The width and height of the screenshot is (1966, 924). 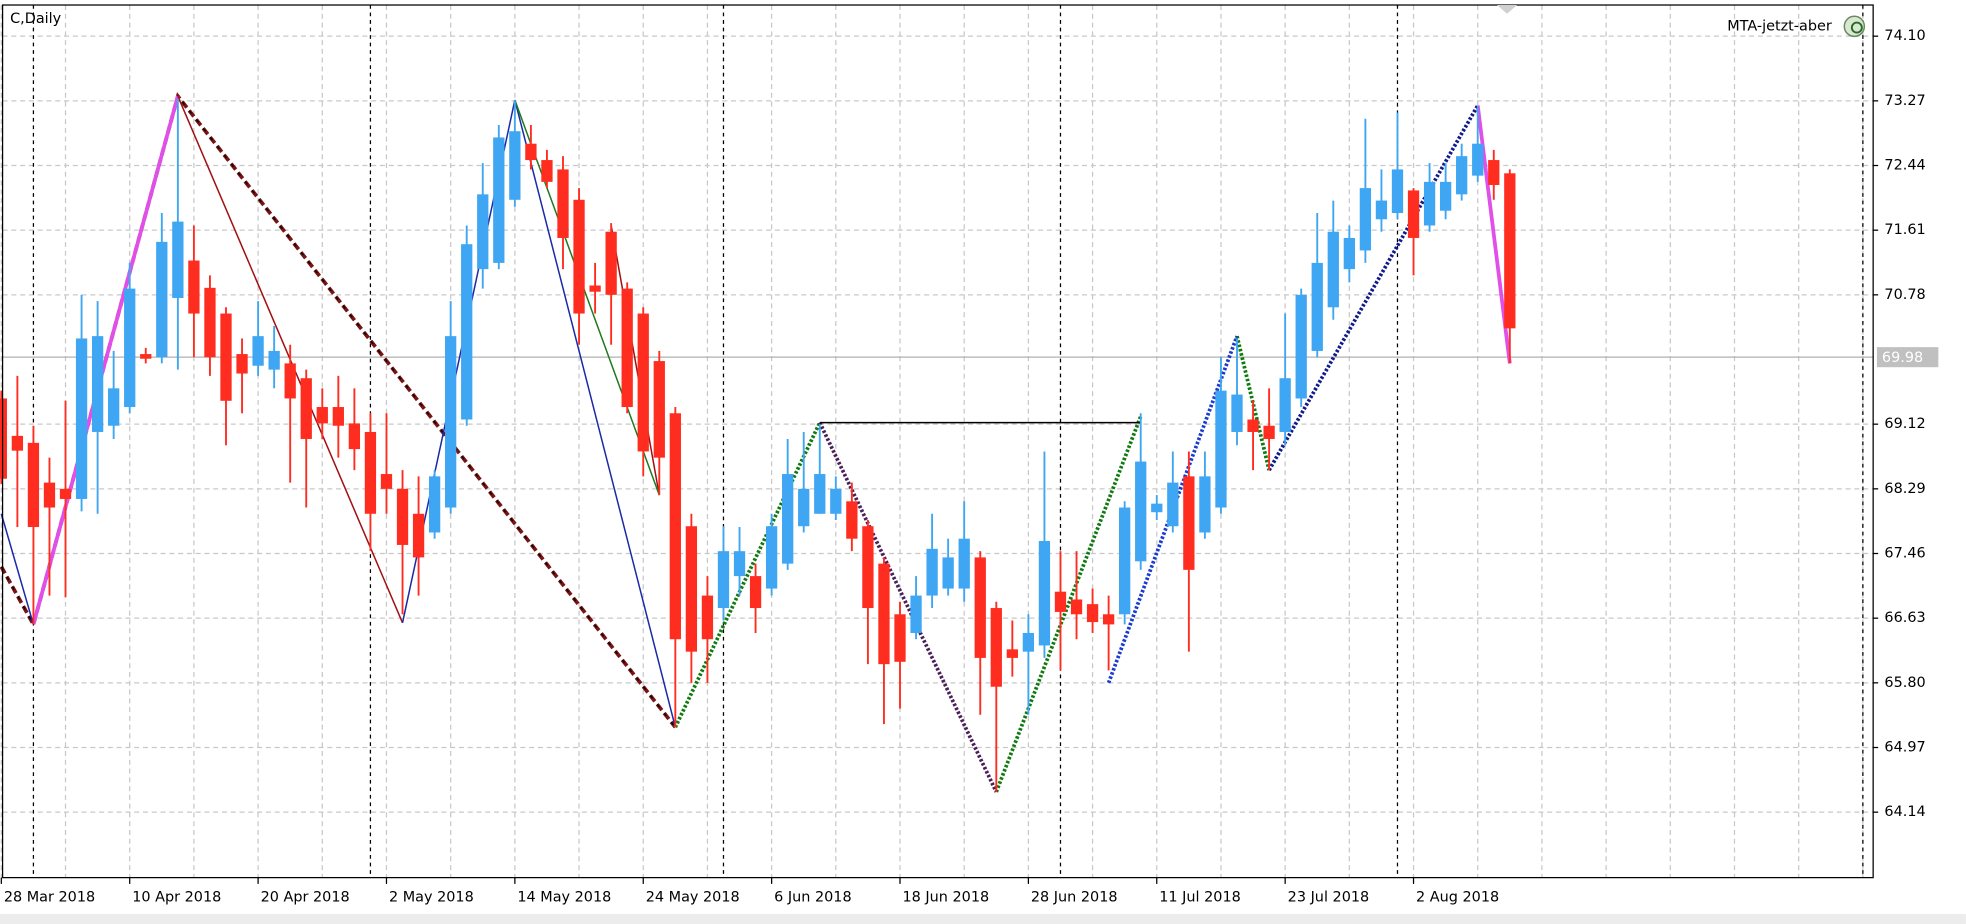 I want to click on status-strip, so click(x=983, y=918).